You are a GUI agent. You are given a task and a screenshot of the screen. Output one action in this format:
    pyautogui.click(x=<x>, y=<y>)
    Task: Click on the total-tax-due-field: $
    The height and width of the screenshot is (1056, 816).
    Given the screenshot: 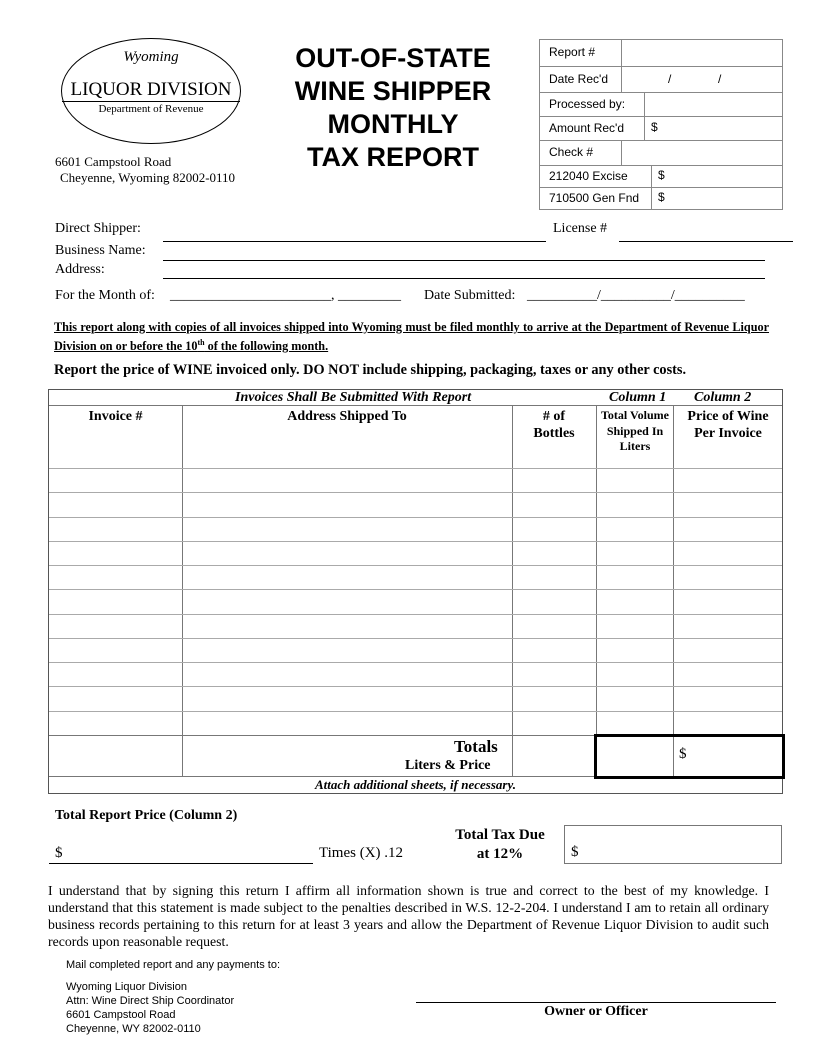 What is the action you would take?
    pyautogui.click(x=673, y=844)
    